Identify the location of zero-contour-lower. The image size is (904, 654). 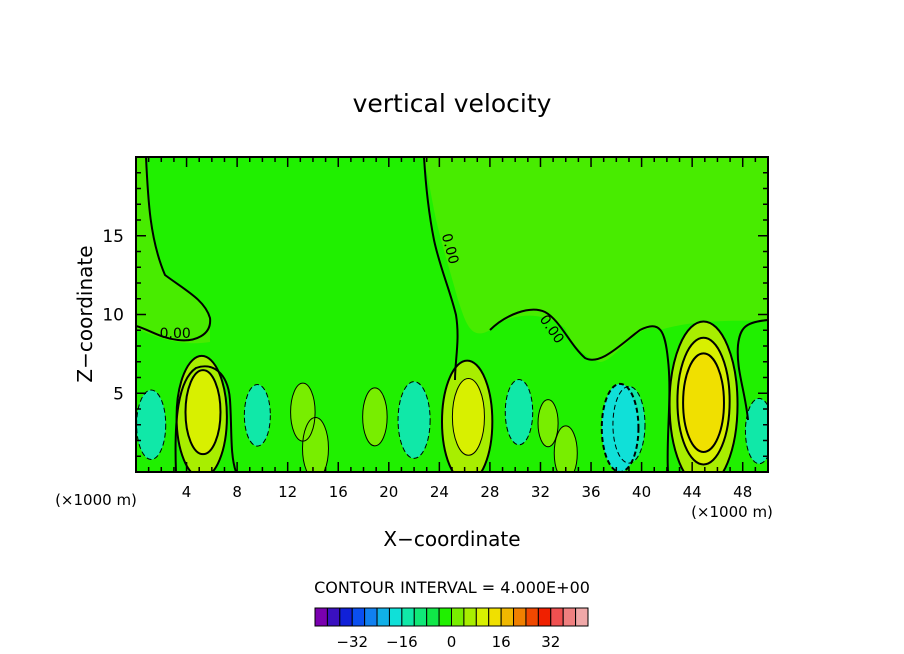
(205, 418).